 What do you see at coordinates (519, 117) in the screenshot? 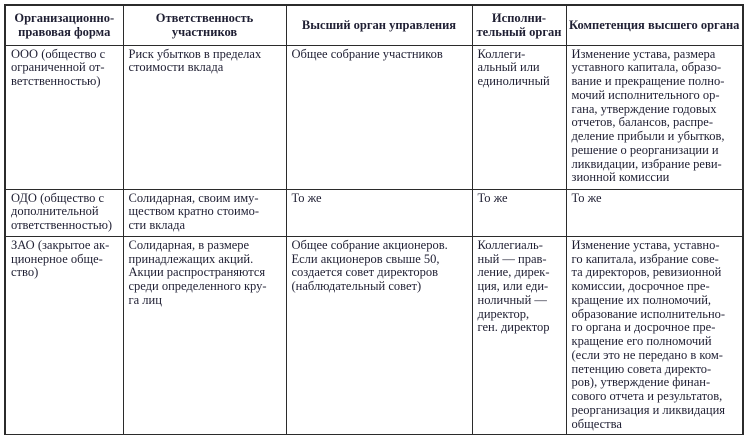
I see `table-cell: Коллеги- альный или единоличный` at bounding box center [519, 117].